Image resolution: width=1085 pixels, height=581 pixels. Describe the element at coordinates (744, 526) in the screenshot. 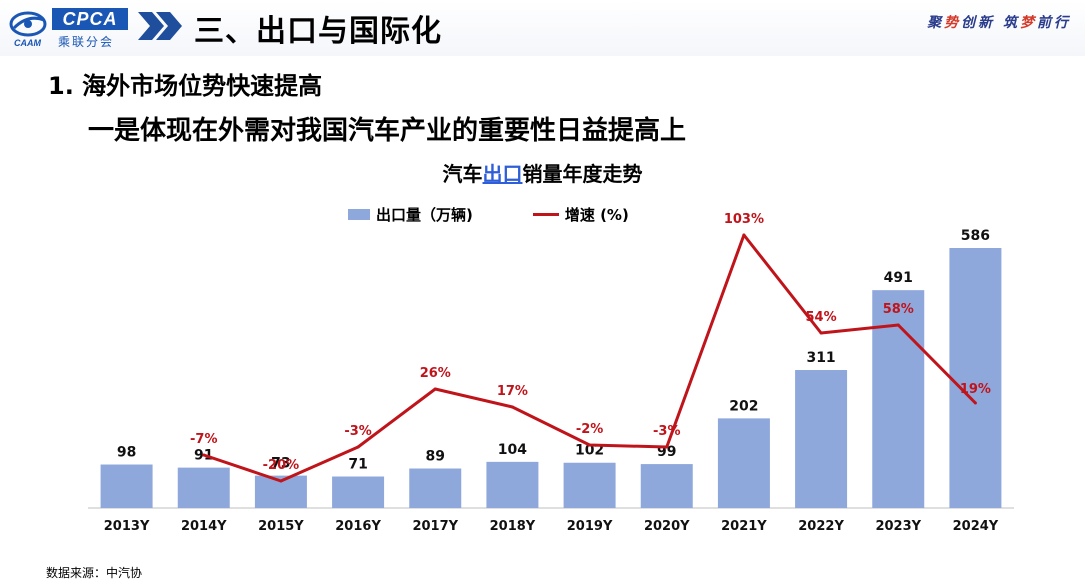

I see `x-tick-label: 2021Y` at that location.